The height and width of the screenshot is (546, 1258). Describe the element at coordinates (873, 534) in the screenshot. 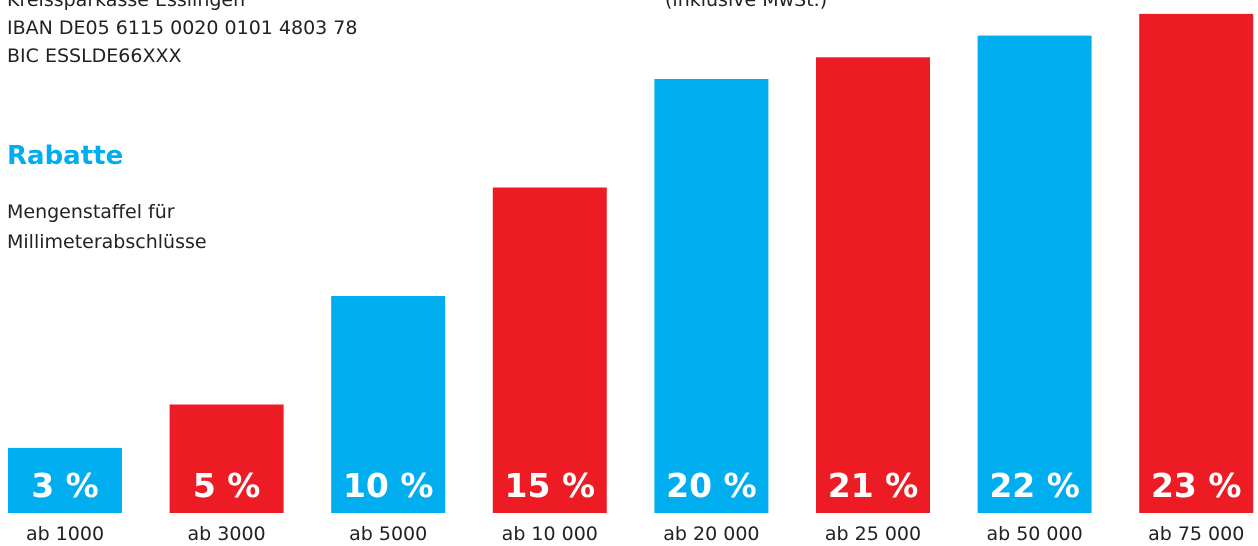

I see `category-label: ab 25 000` at that location.